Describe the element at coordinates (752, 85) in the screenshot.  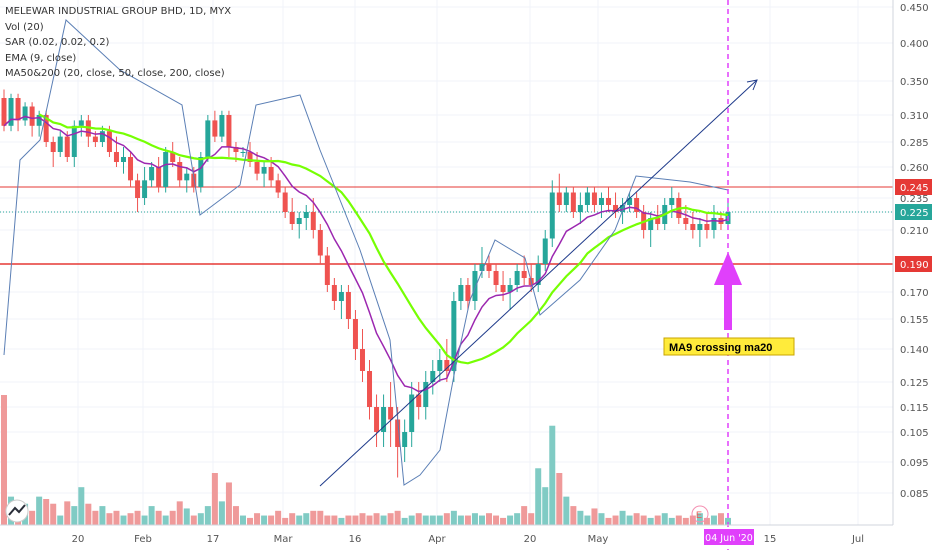
I see `trendline-arrowhead` at that location.